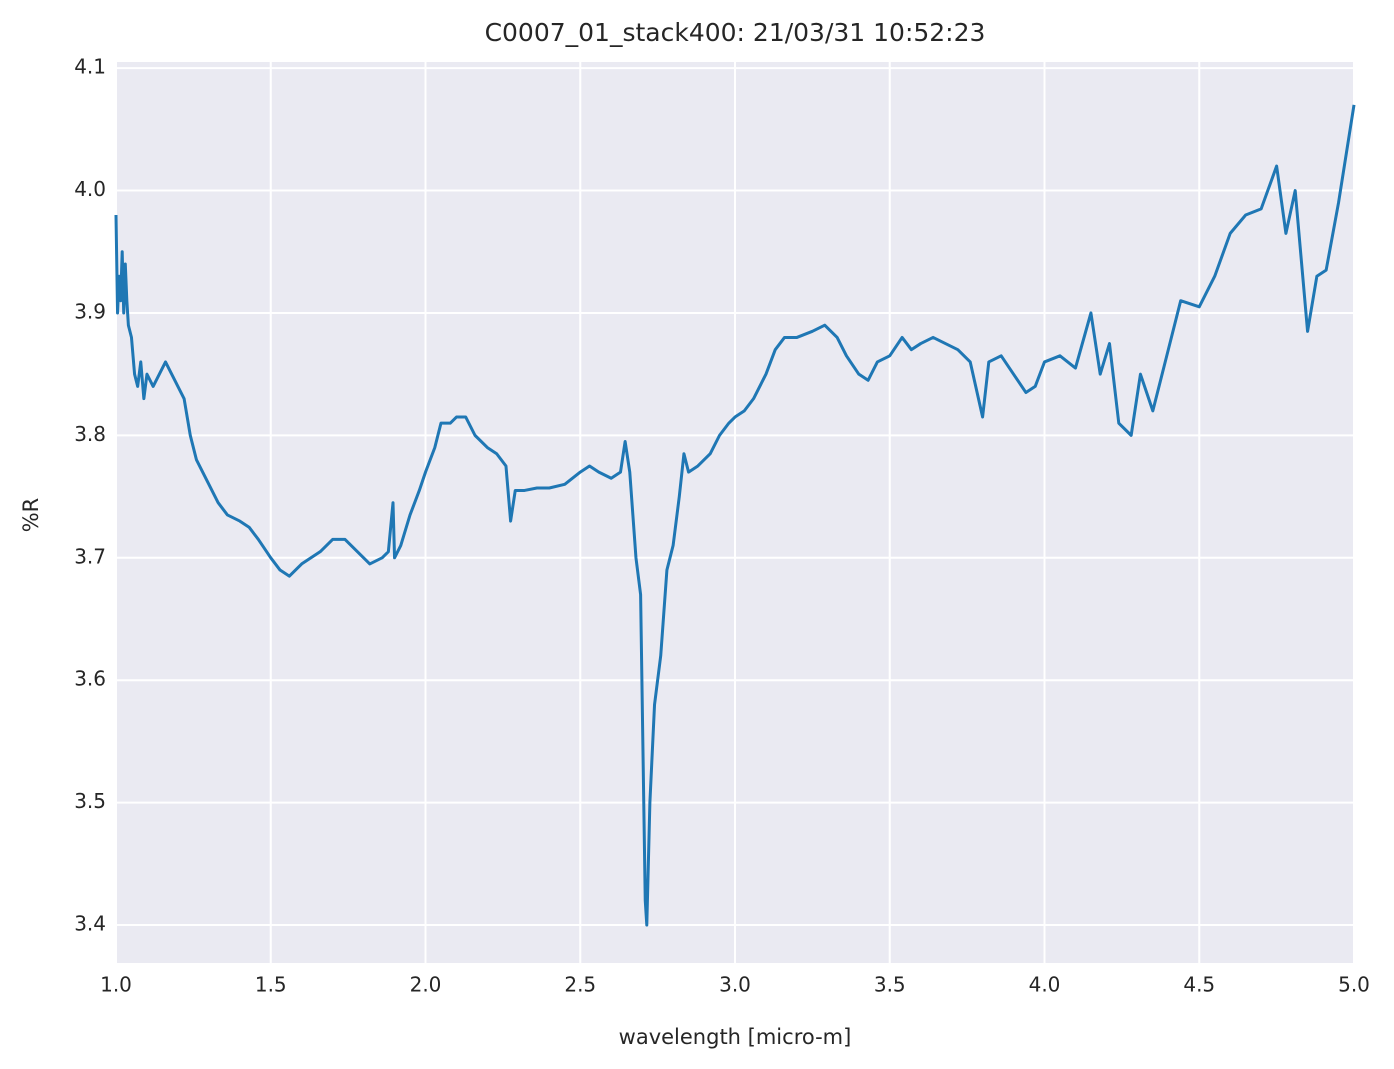  I want to click on y-tick-label: 4.1, so click(90, 67).